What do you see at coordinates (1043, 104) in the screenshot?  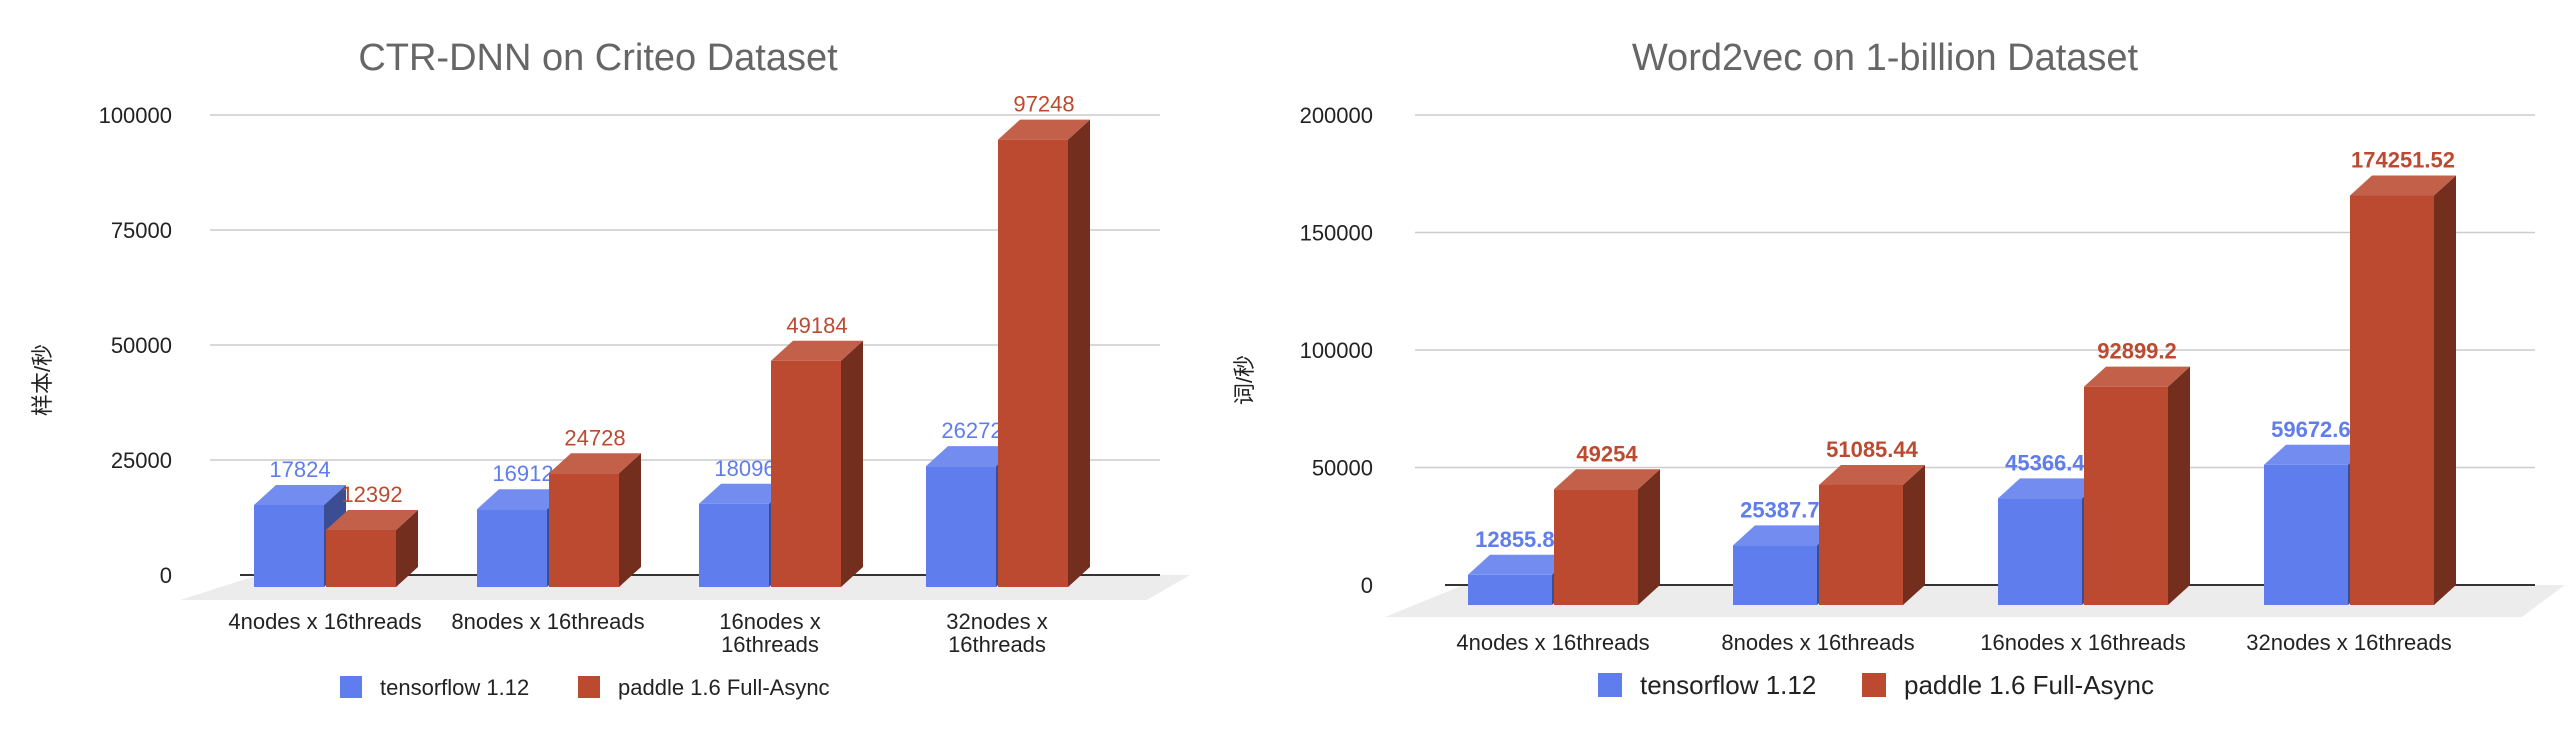 I see `data-label: 97248` at bounding box center [1043, 104].